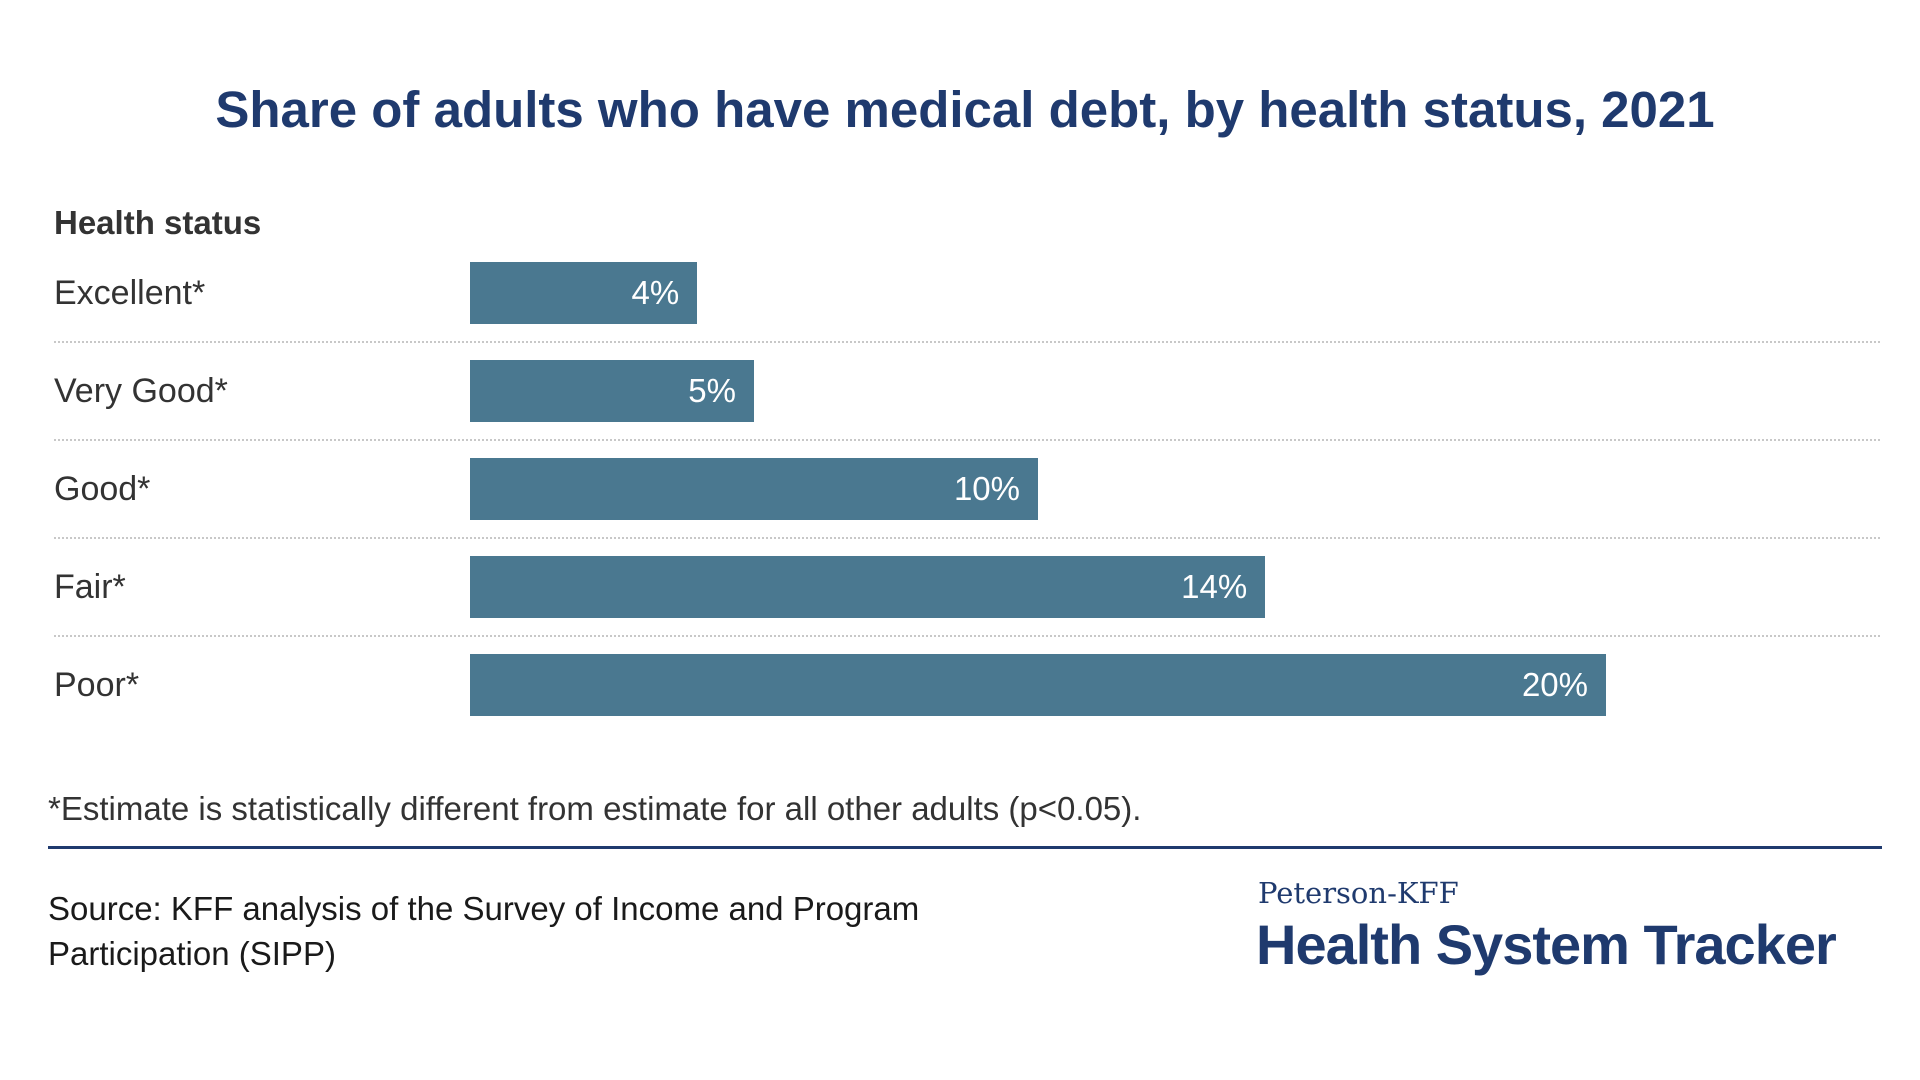 The width and height of the screenshot is (1920, 1080). What do you see at coordinates (158, 222) in the screenshot?
I see `category-axis-header: Health status` at bounding box center [158, 222].